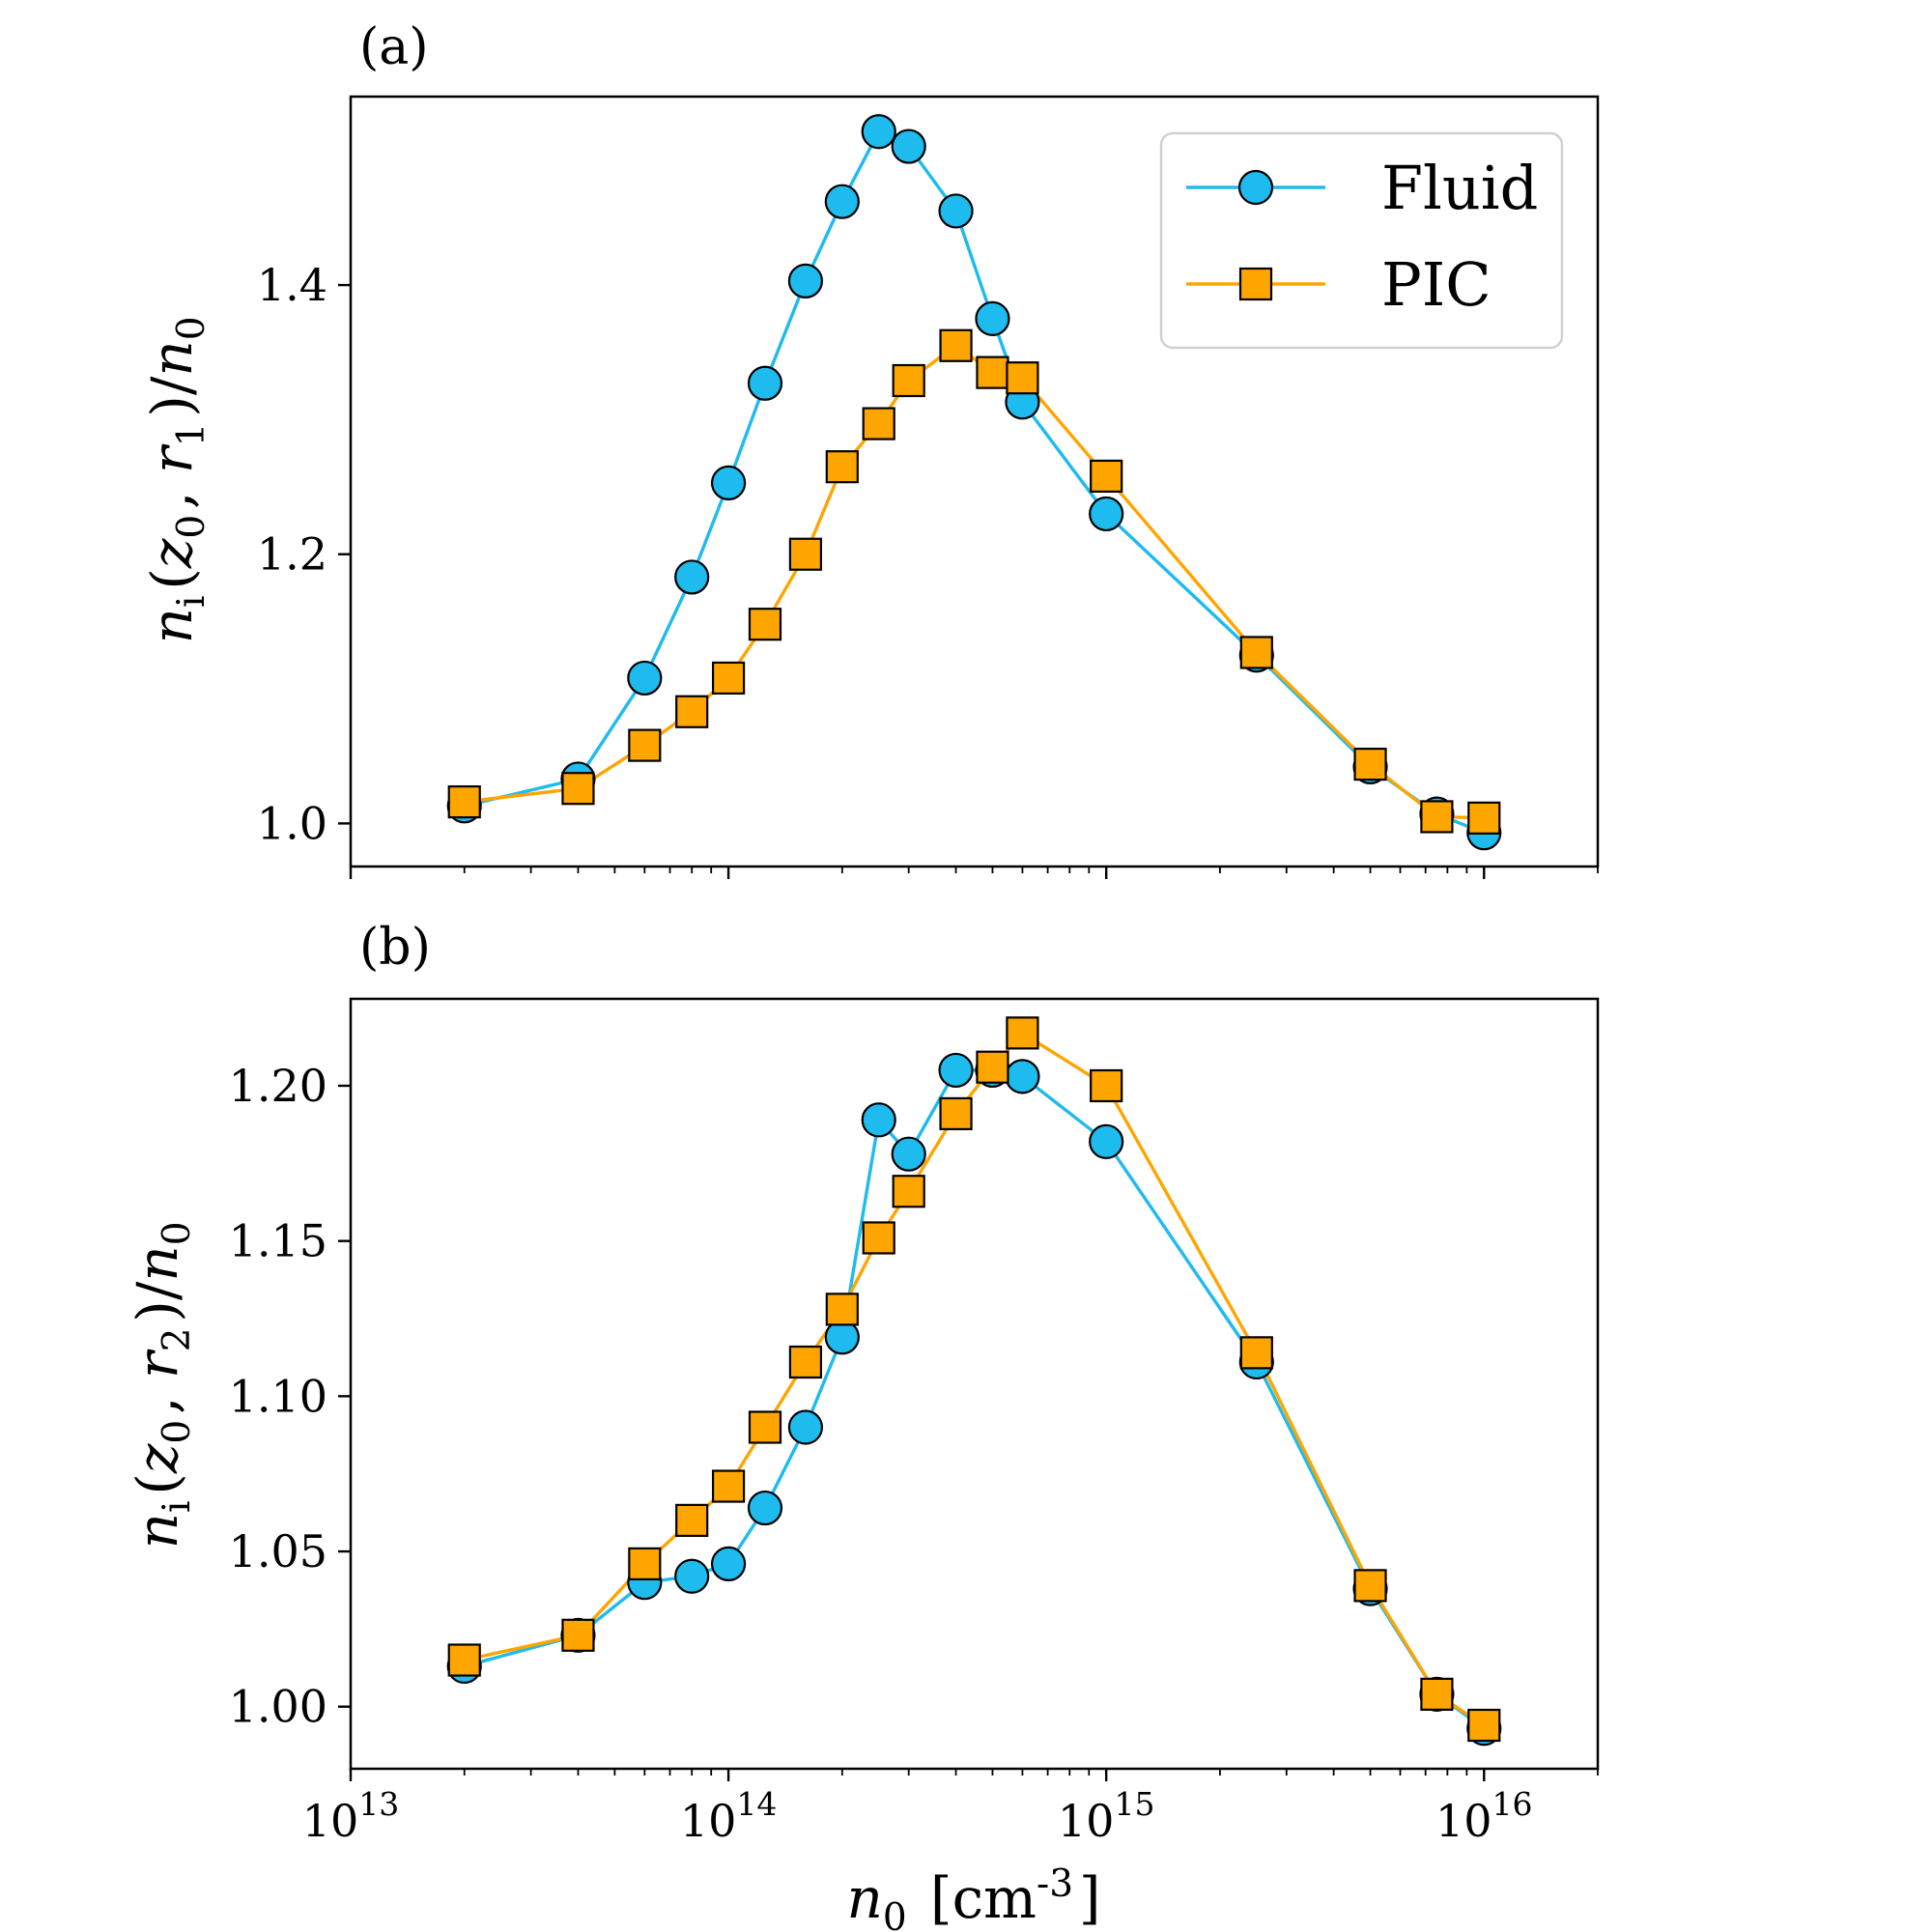  What do you see at coordinates (292, 285) in the screenshot?
I see `y-tick-label: 1.4` at bounding box center [292, 285].